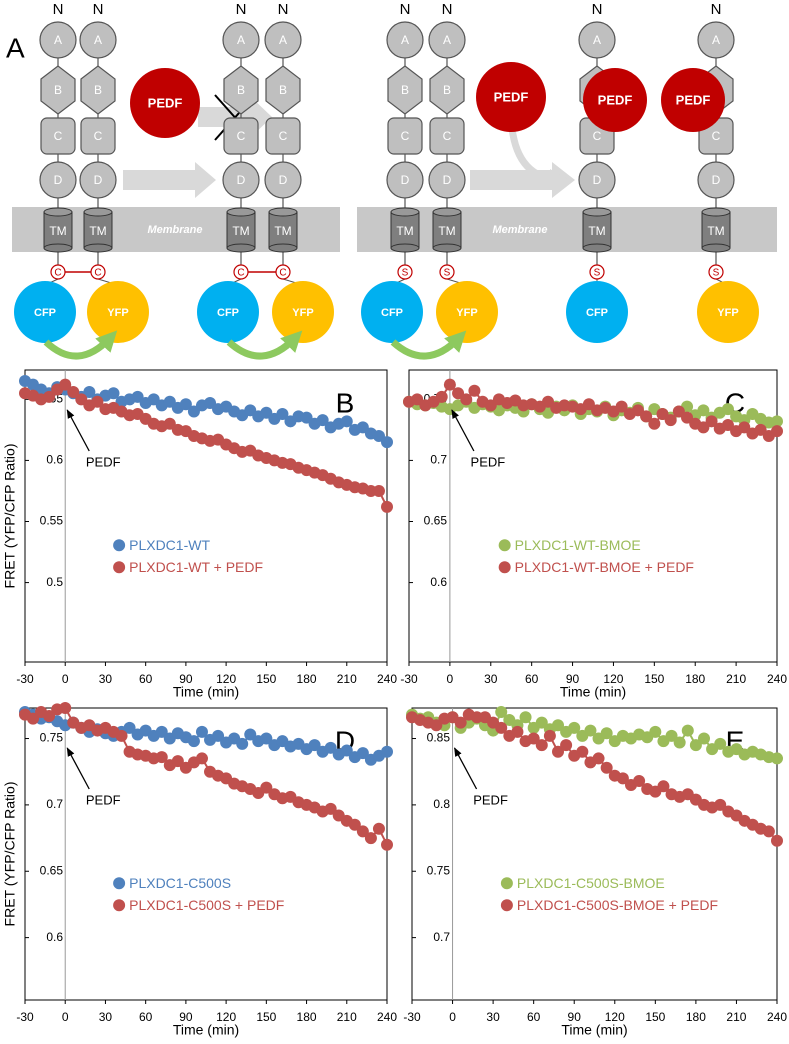 This screenshot has height=1044, width=789. I want to click on plot-frame, so click(594, 854).